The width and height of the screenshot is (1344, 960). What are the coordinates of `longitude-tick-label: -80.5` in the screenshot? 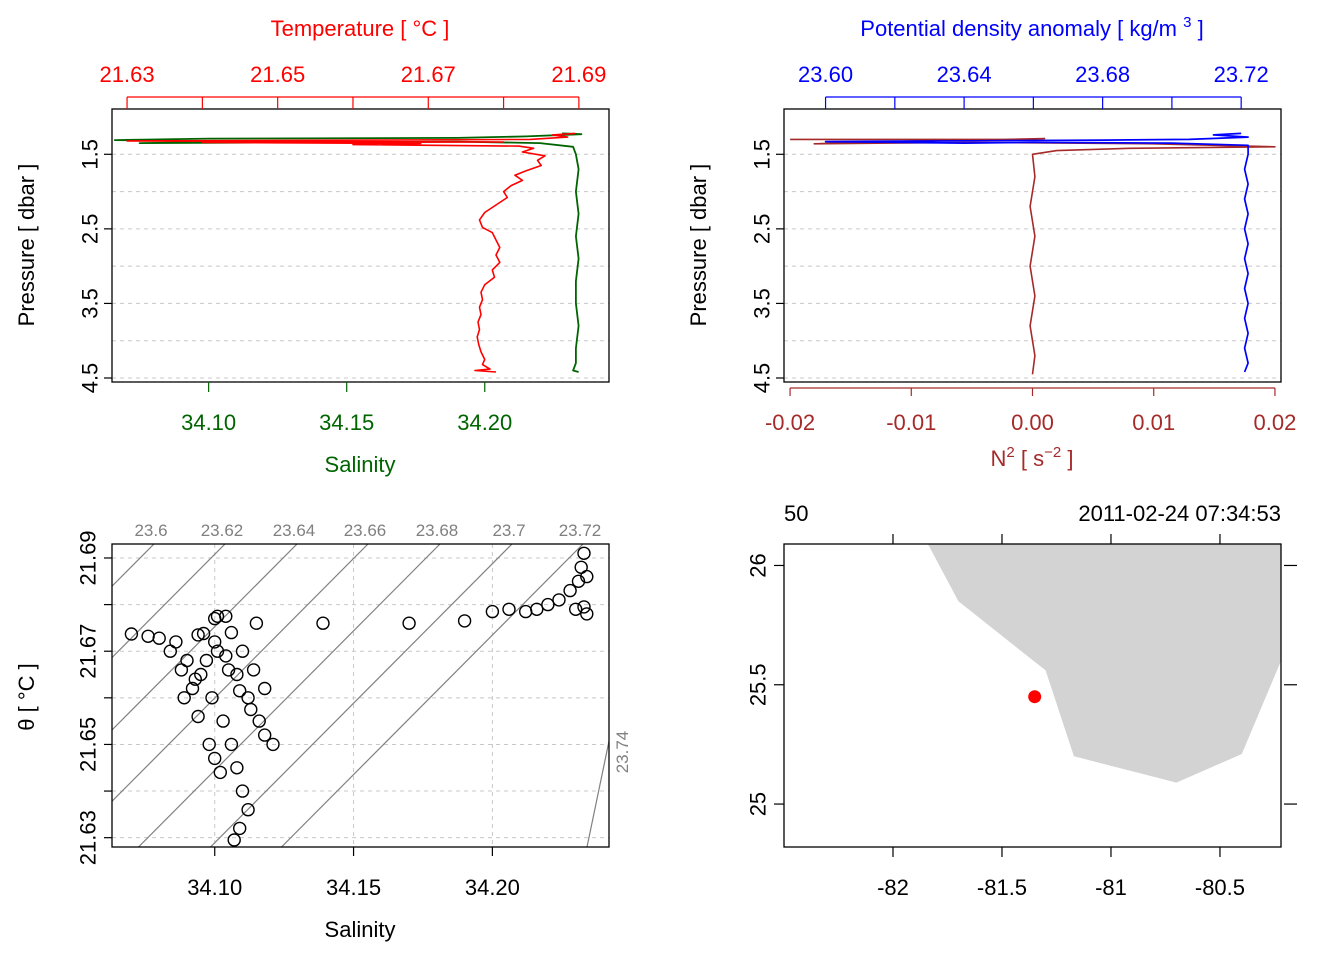 It's located at (1220, 887).